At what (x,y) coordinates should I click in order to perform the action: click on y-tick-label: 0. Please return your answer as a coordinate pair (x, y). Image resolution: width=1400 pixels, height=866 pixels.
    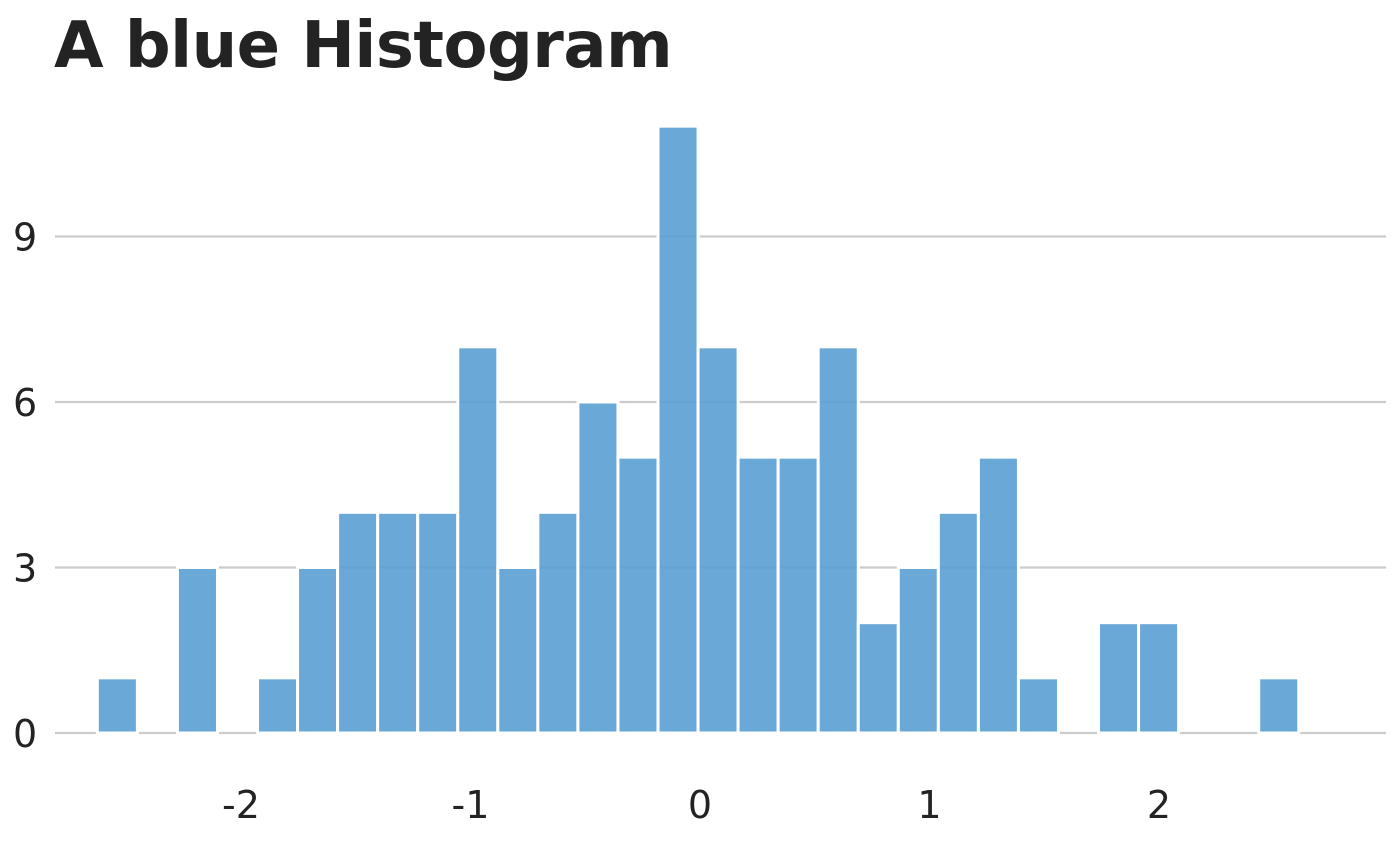
    Looking at the image, I should click on (25, 734).